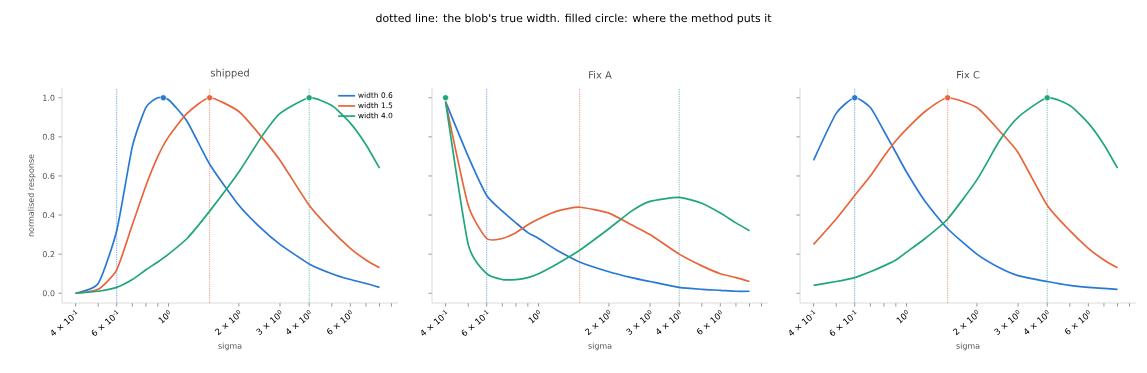  What do you see at coordinates (574, 19) in the screenshot?
I see `text: dotted line: the blob's true width. filled circle: where the method puts it` at bounding box center [574, 19].